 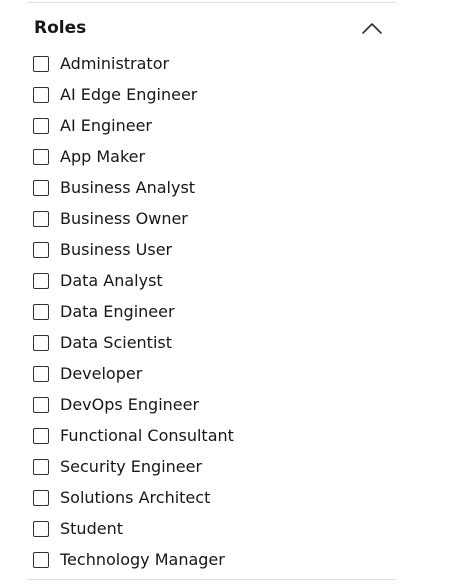 I want to click on role-option: App Maker, so click(x=133, y=156).